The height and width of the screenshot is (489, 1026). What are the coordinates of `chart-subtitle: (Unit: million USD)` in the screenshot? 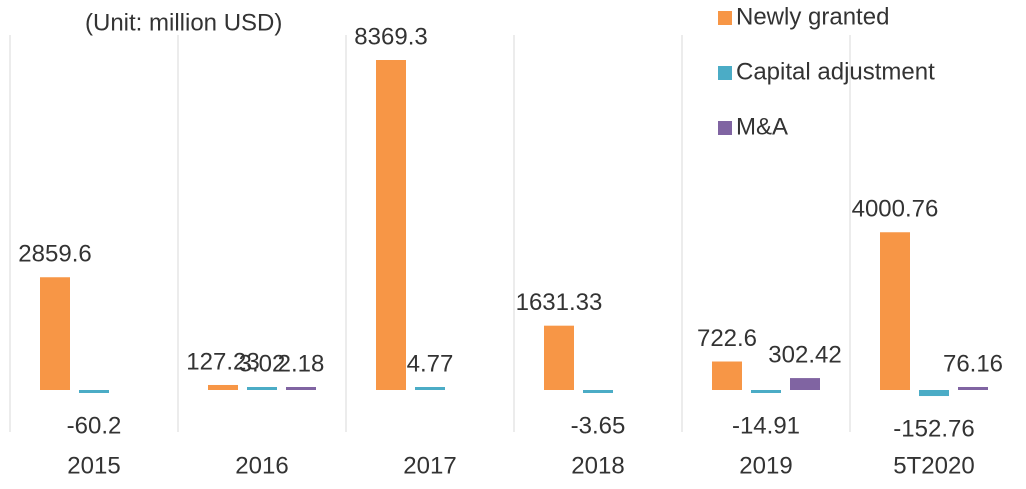 It's located at (183, 22).